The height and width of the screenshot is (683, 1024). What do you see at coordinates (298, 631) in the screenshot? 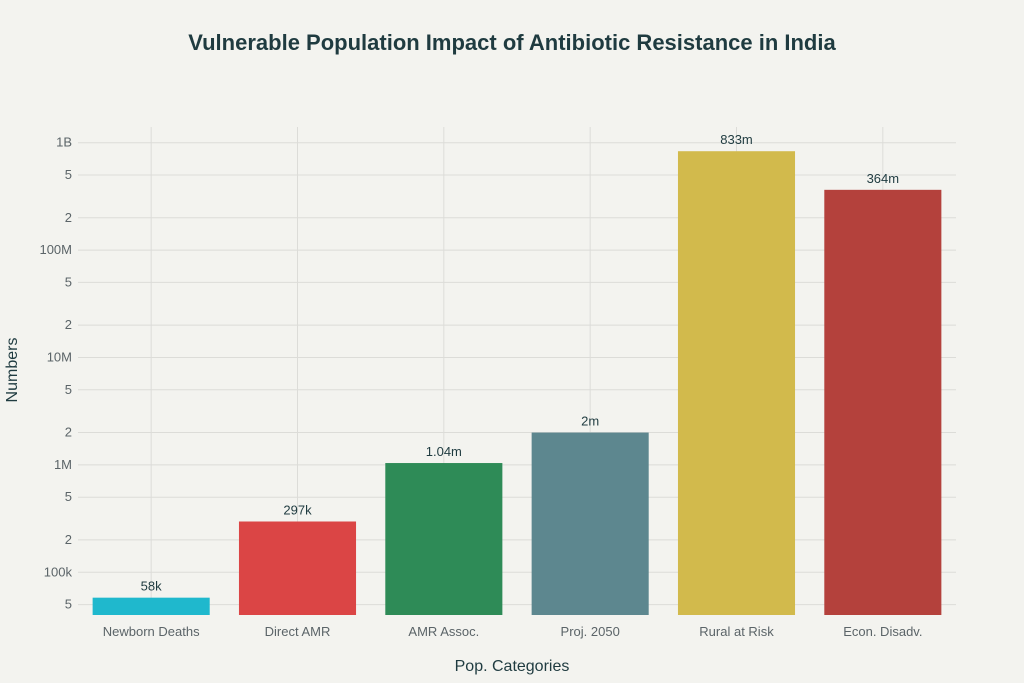
I see `x-tick-label: Direct AMR` at bounding box center [298, 631].